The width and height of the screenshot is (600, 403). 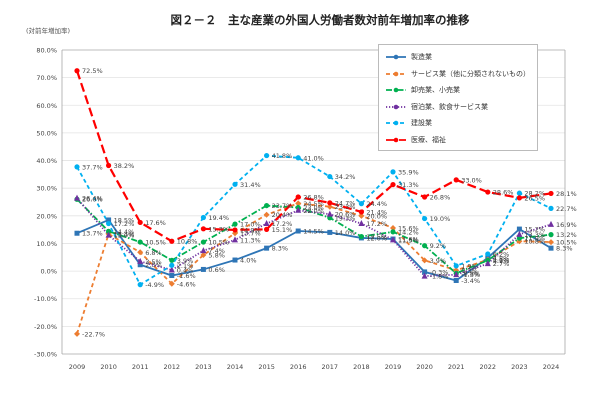 What do you see at coordinates (439, 272) in the screenshot?
I see `data-label: -0.3%` at bounding box center [439, 272].